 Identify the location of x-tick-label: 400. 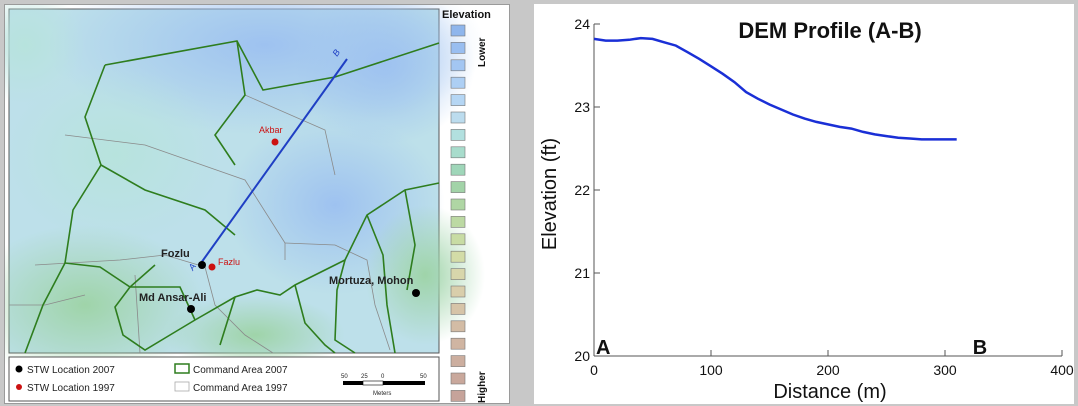
(1062, 370).